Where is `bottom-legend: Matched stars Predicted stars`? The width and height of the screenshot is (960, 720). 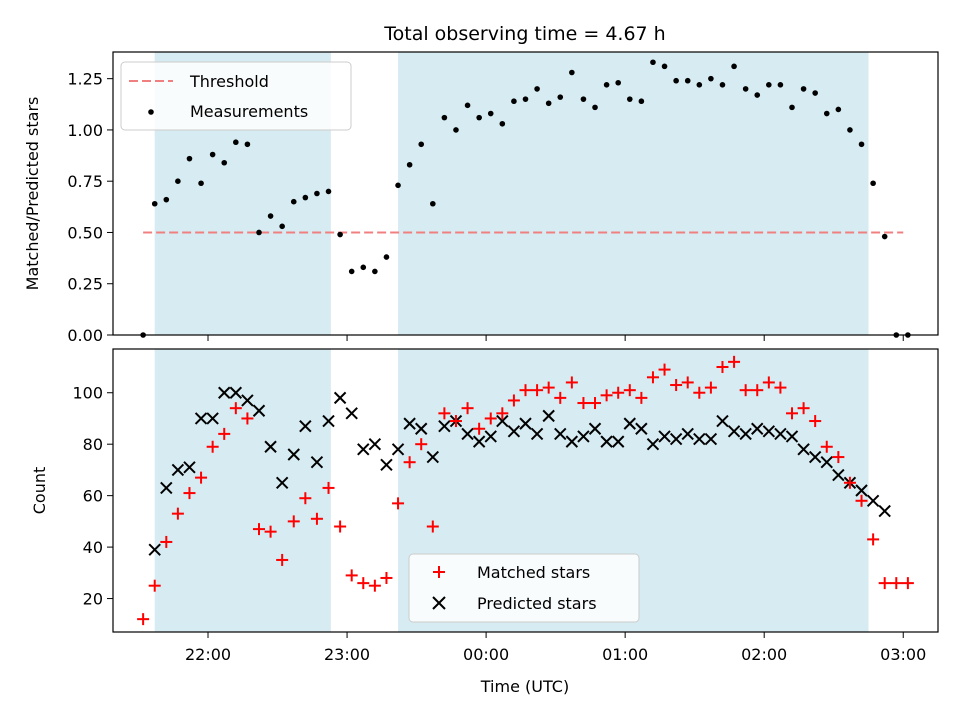 bottom-legend: Matched stars Predicted stars is located at coordinates (524, 588).